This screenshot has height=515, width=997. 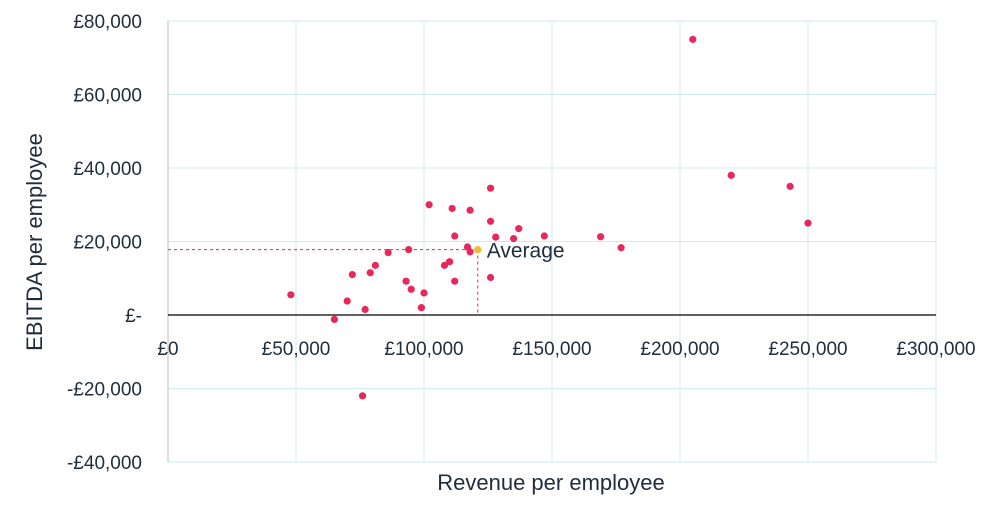 I want to click on y-tick-label: £80,000, so click(x=107, y=22).